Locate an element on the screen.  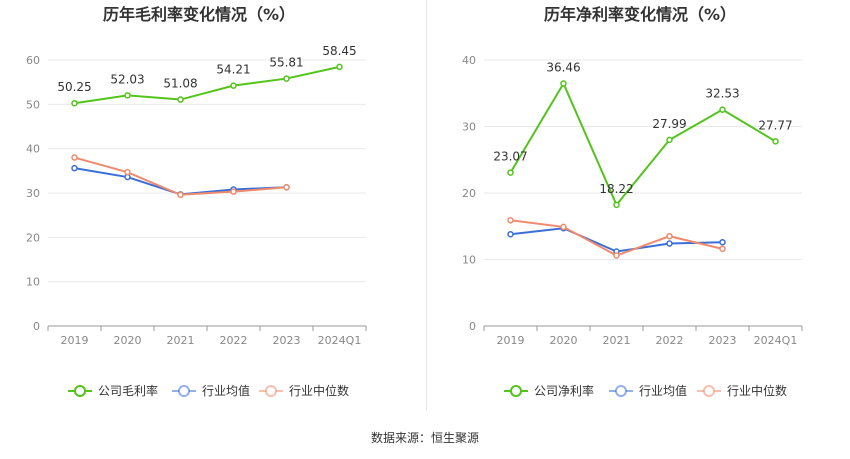
data-label-1-5: 58.45 is located at coordinates (339, 51).